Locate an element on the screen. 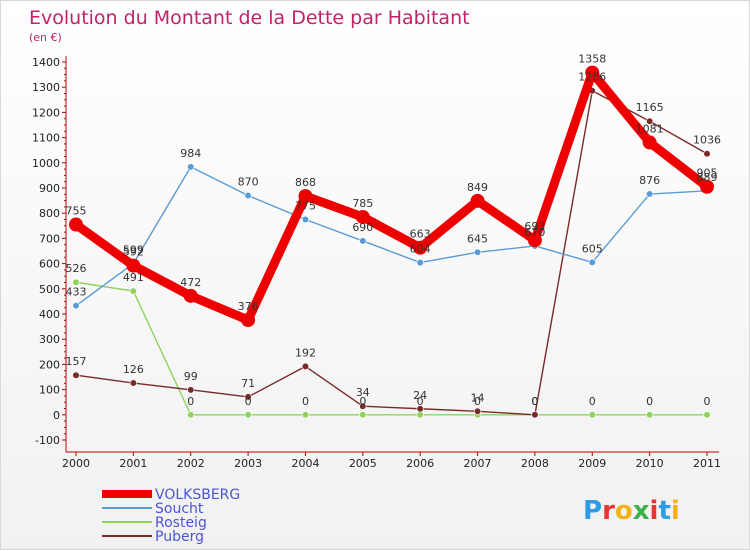 The image size is (750, 551). x-tick-label: 2002 is located at coordinates (191, 463).